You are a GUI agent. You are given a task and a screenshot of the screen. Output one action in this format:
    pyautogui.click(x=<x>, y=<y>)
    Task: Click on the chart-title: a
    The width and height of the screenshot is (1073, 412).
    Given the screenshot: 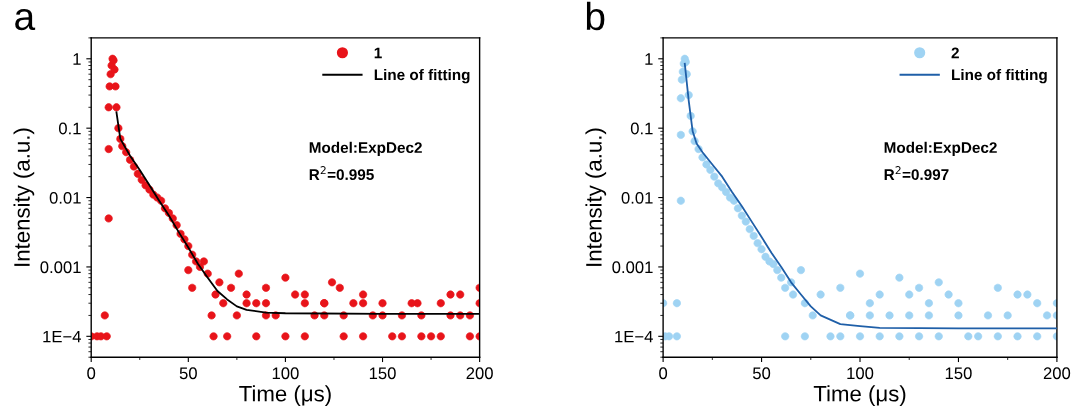 What is the action you would take?
    pyautogui.click(x=25, y=19)
    